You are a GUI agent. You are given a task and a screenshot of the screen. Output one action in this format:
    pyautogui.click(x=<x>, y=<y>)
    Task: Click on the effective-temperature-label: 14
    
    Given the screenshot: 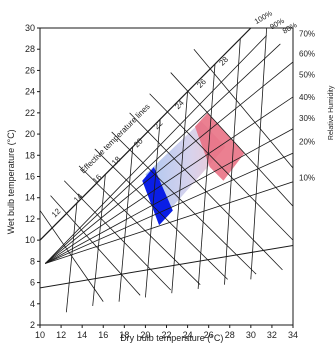 What is the action you would take?
    pyautogui.click(x=78, y=197)
    